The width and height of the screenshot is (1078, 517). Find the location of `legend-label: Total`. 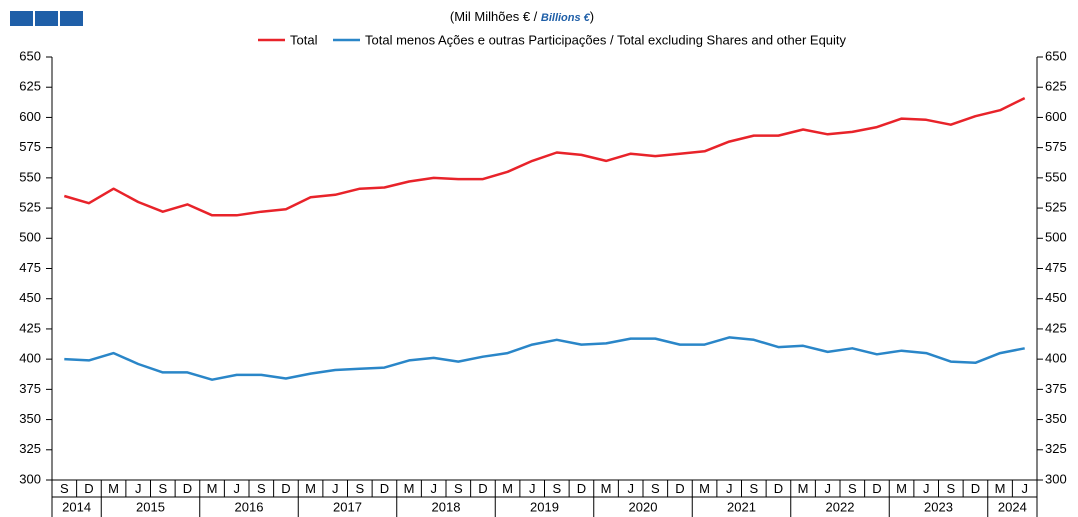

legend-label: Total is located at coordinates (304, 39).